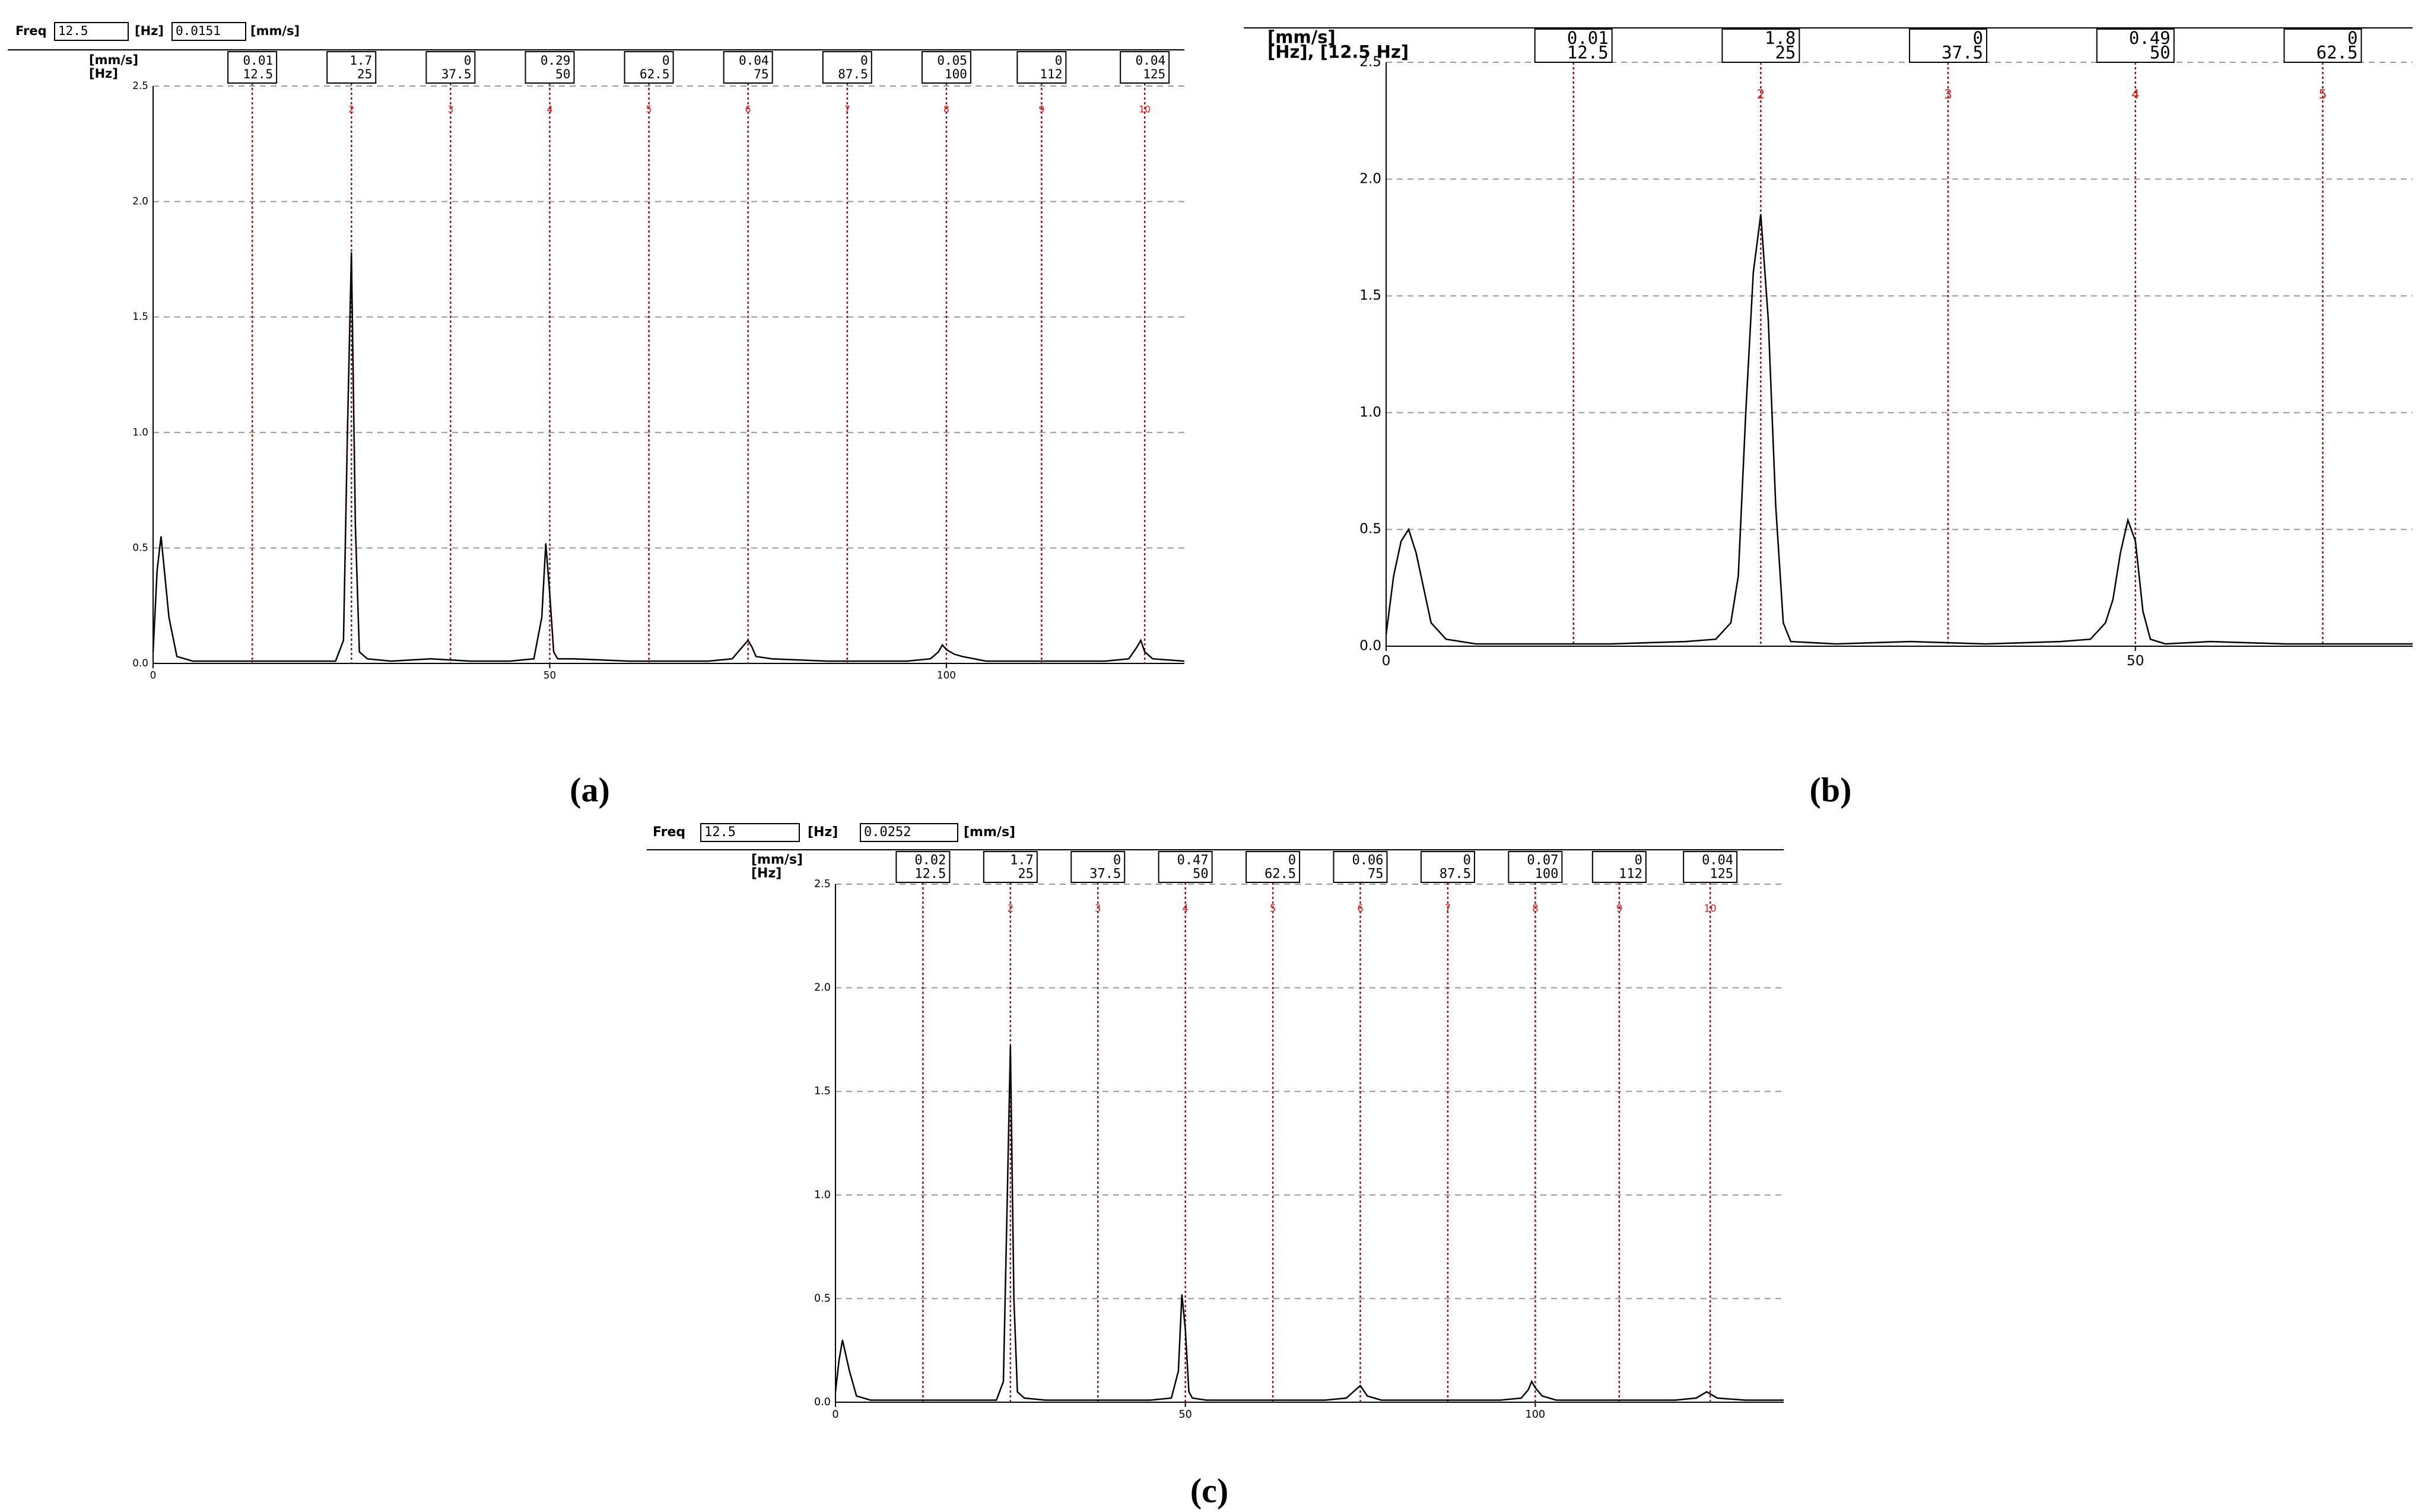  Describe the element at coordinates (1588, 38) in the screenshot. I see `harmonic-amplitude: 0.01` at that location.